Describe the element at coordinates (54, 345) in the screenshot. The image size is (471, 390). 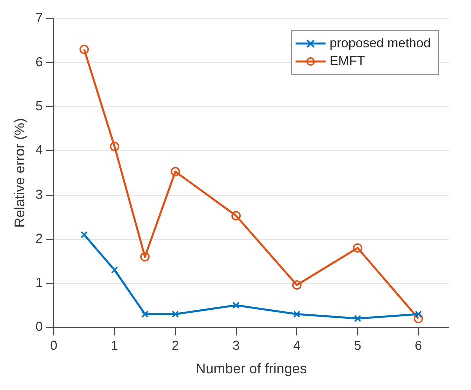
I see `x-tick-label: 0` at that location.